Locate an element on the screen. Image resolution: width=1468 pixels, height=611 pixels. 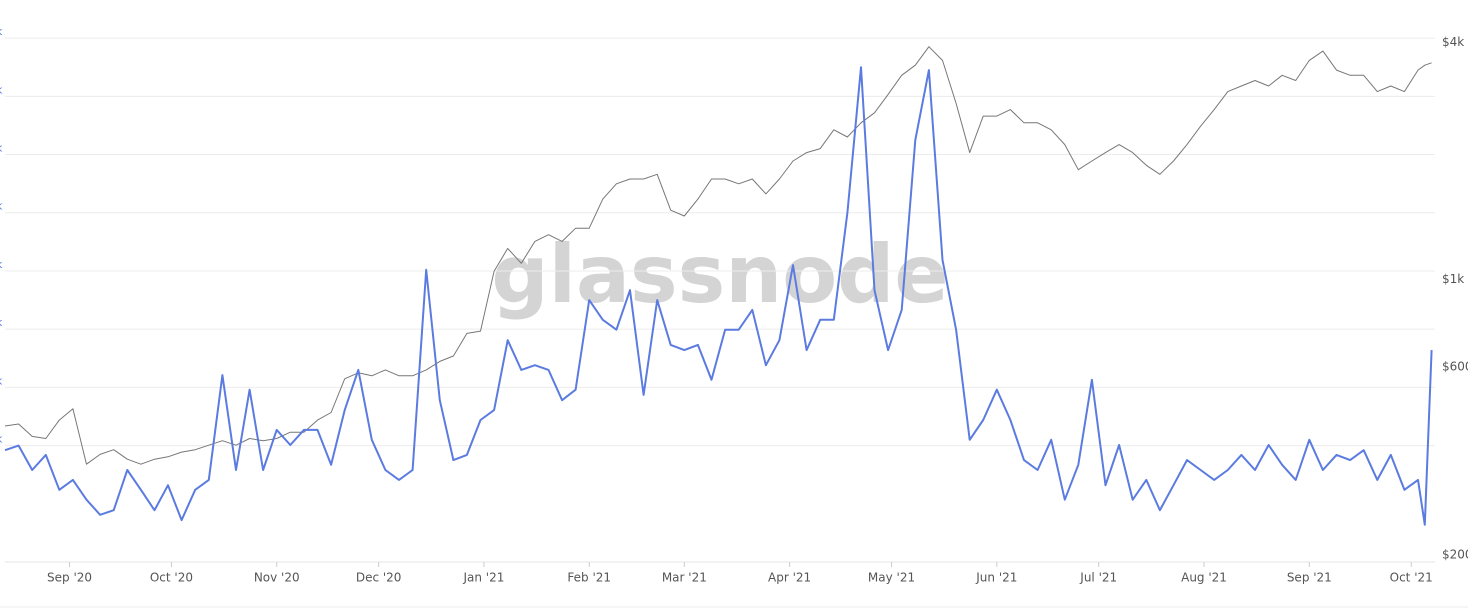
x-tick-label: Dec '20 is located at coordinates (379, 578).